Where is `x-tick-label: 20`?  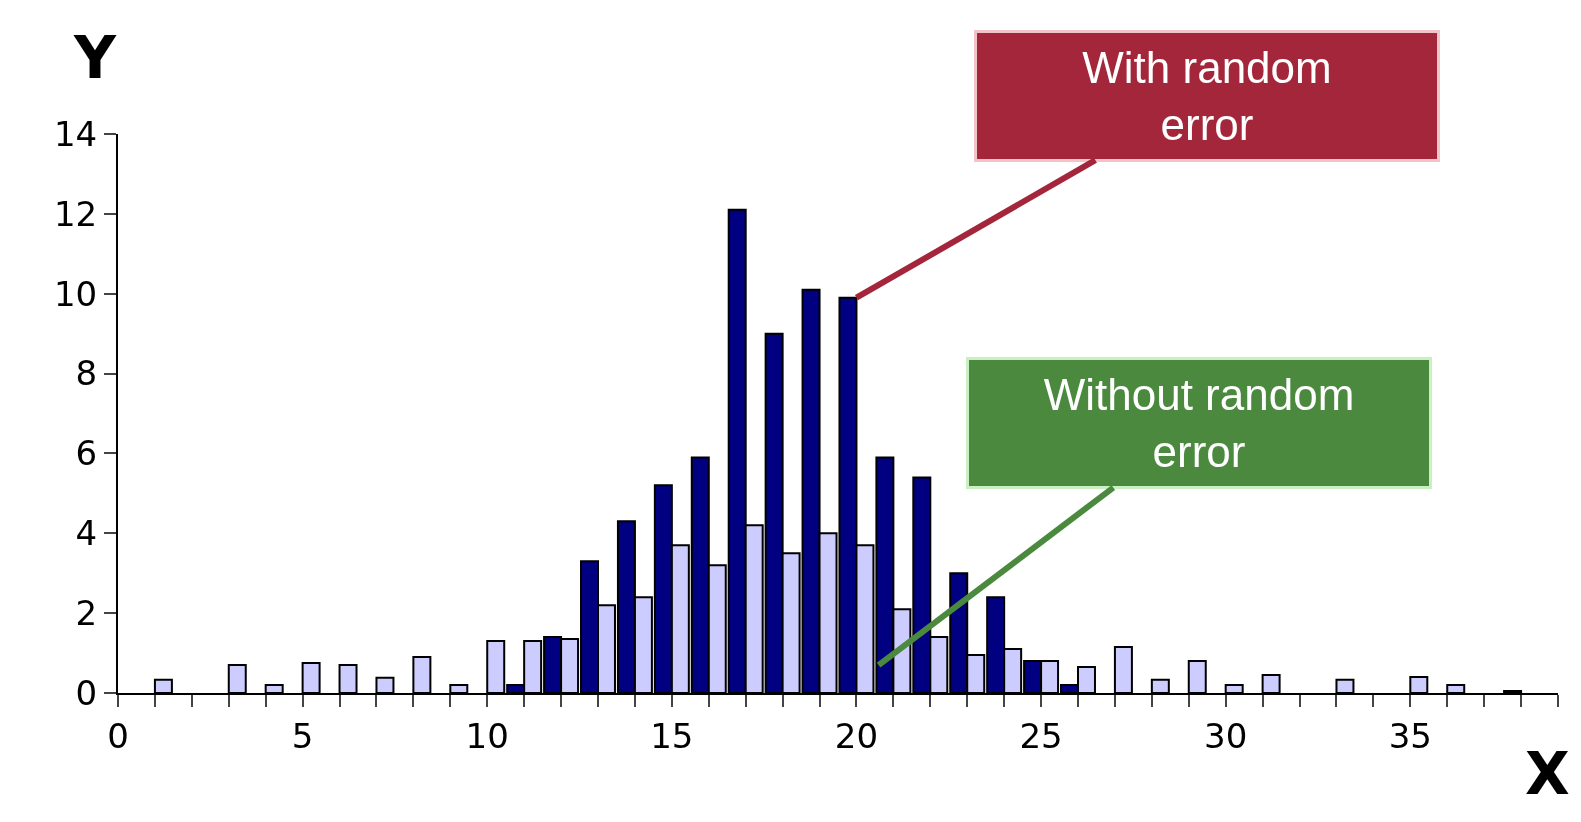
x-tick-label: 20 is located at coordinates (856, 735).